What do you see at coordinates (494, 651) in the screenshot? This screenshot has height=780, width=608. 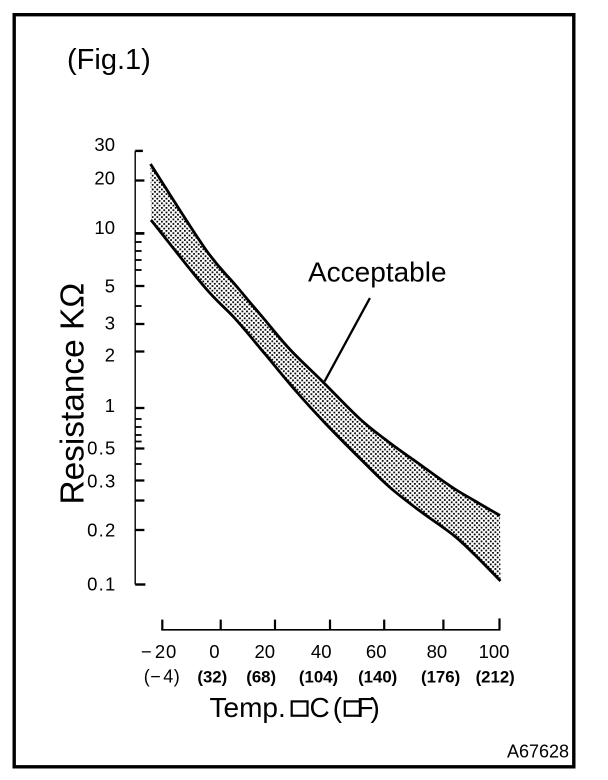 I see `svg-text: 100` at bounding box center [494, 651].